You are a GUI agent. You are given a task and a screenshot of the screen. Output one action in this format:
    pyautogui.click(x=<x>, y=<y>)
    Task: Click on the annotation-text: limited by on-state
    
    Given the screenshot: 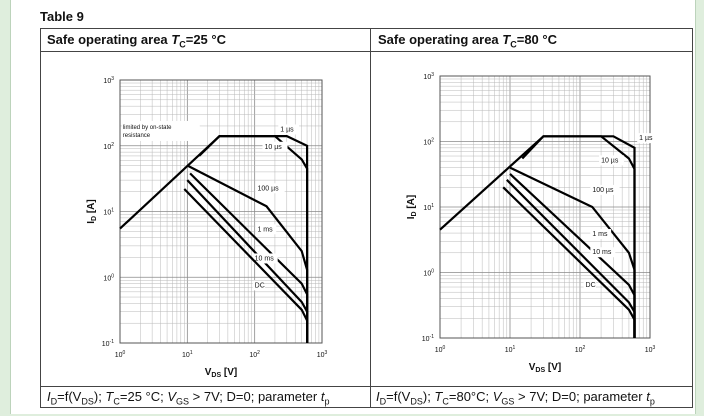 What is the action you would take?
    pyautogui.click(x=147, y=128)
    